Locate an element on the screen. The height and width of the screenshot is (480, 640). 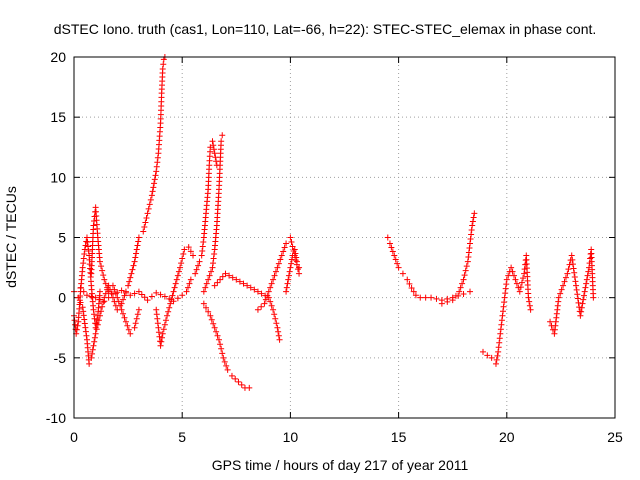
y-tick-label: 0 is located at coordinates (62, 298).